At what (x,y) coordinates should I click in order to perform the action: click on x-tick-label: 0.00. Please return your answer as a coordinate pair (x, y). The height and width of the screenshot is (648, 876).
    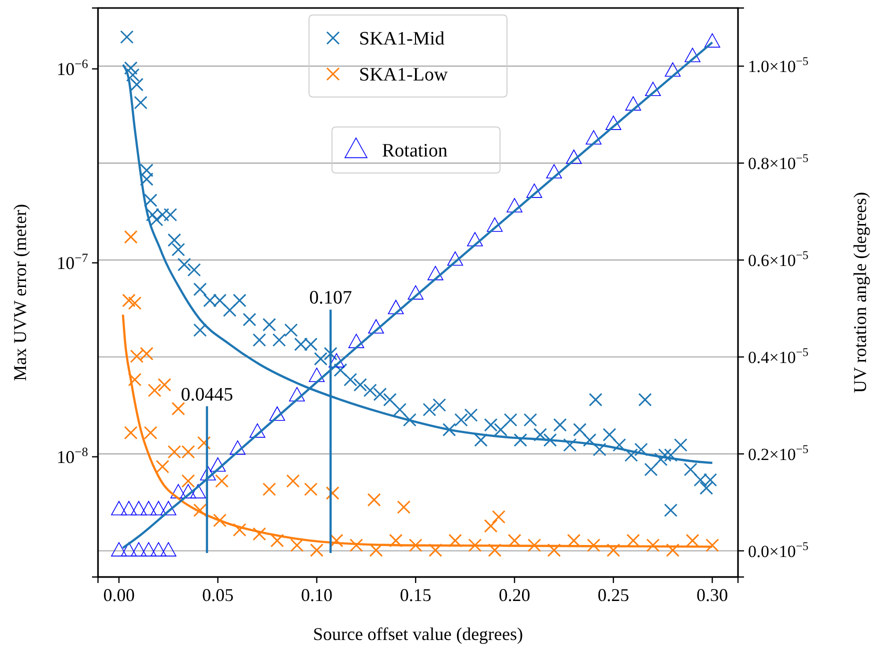
    Looking at the image, I should click on (119, 595).